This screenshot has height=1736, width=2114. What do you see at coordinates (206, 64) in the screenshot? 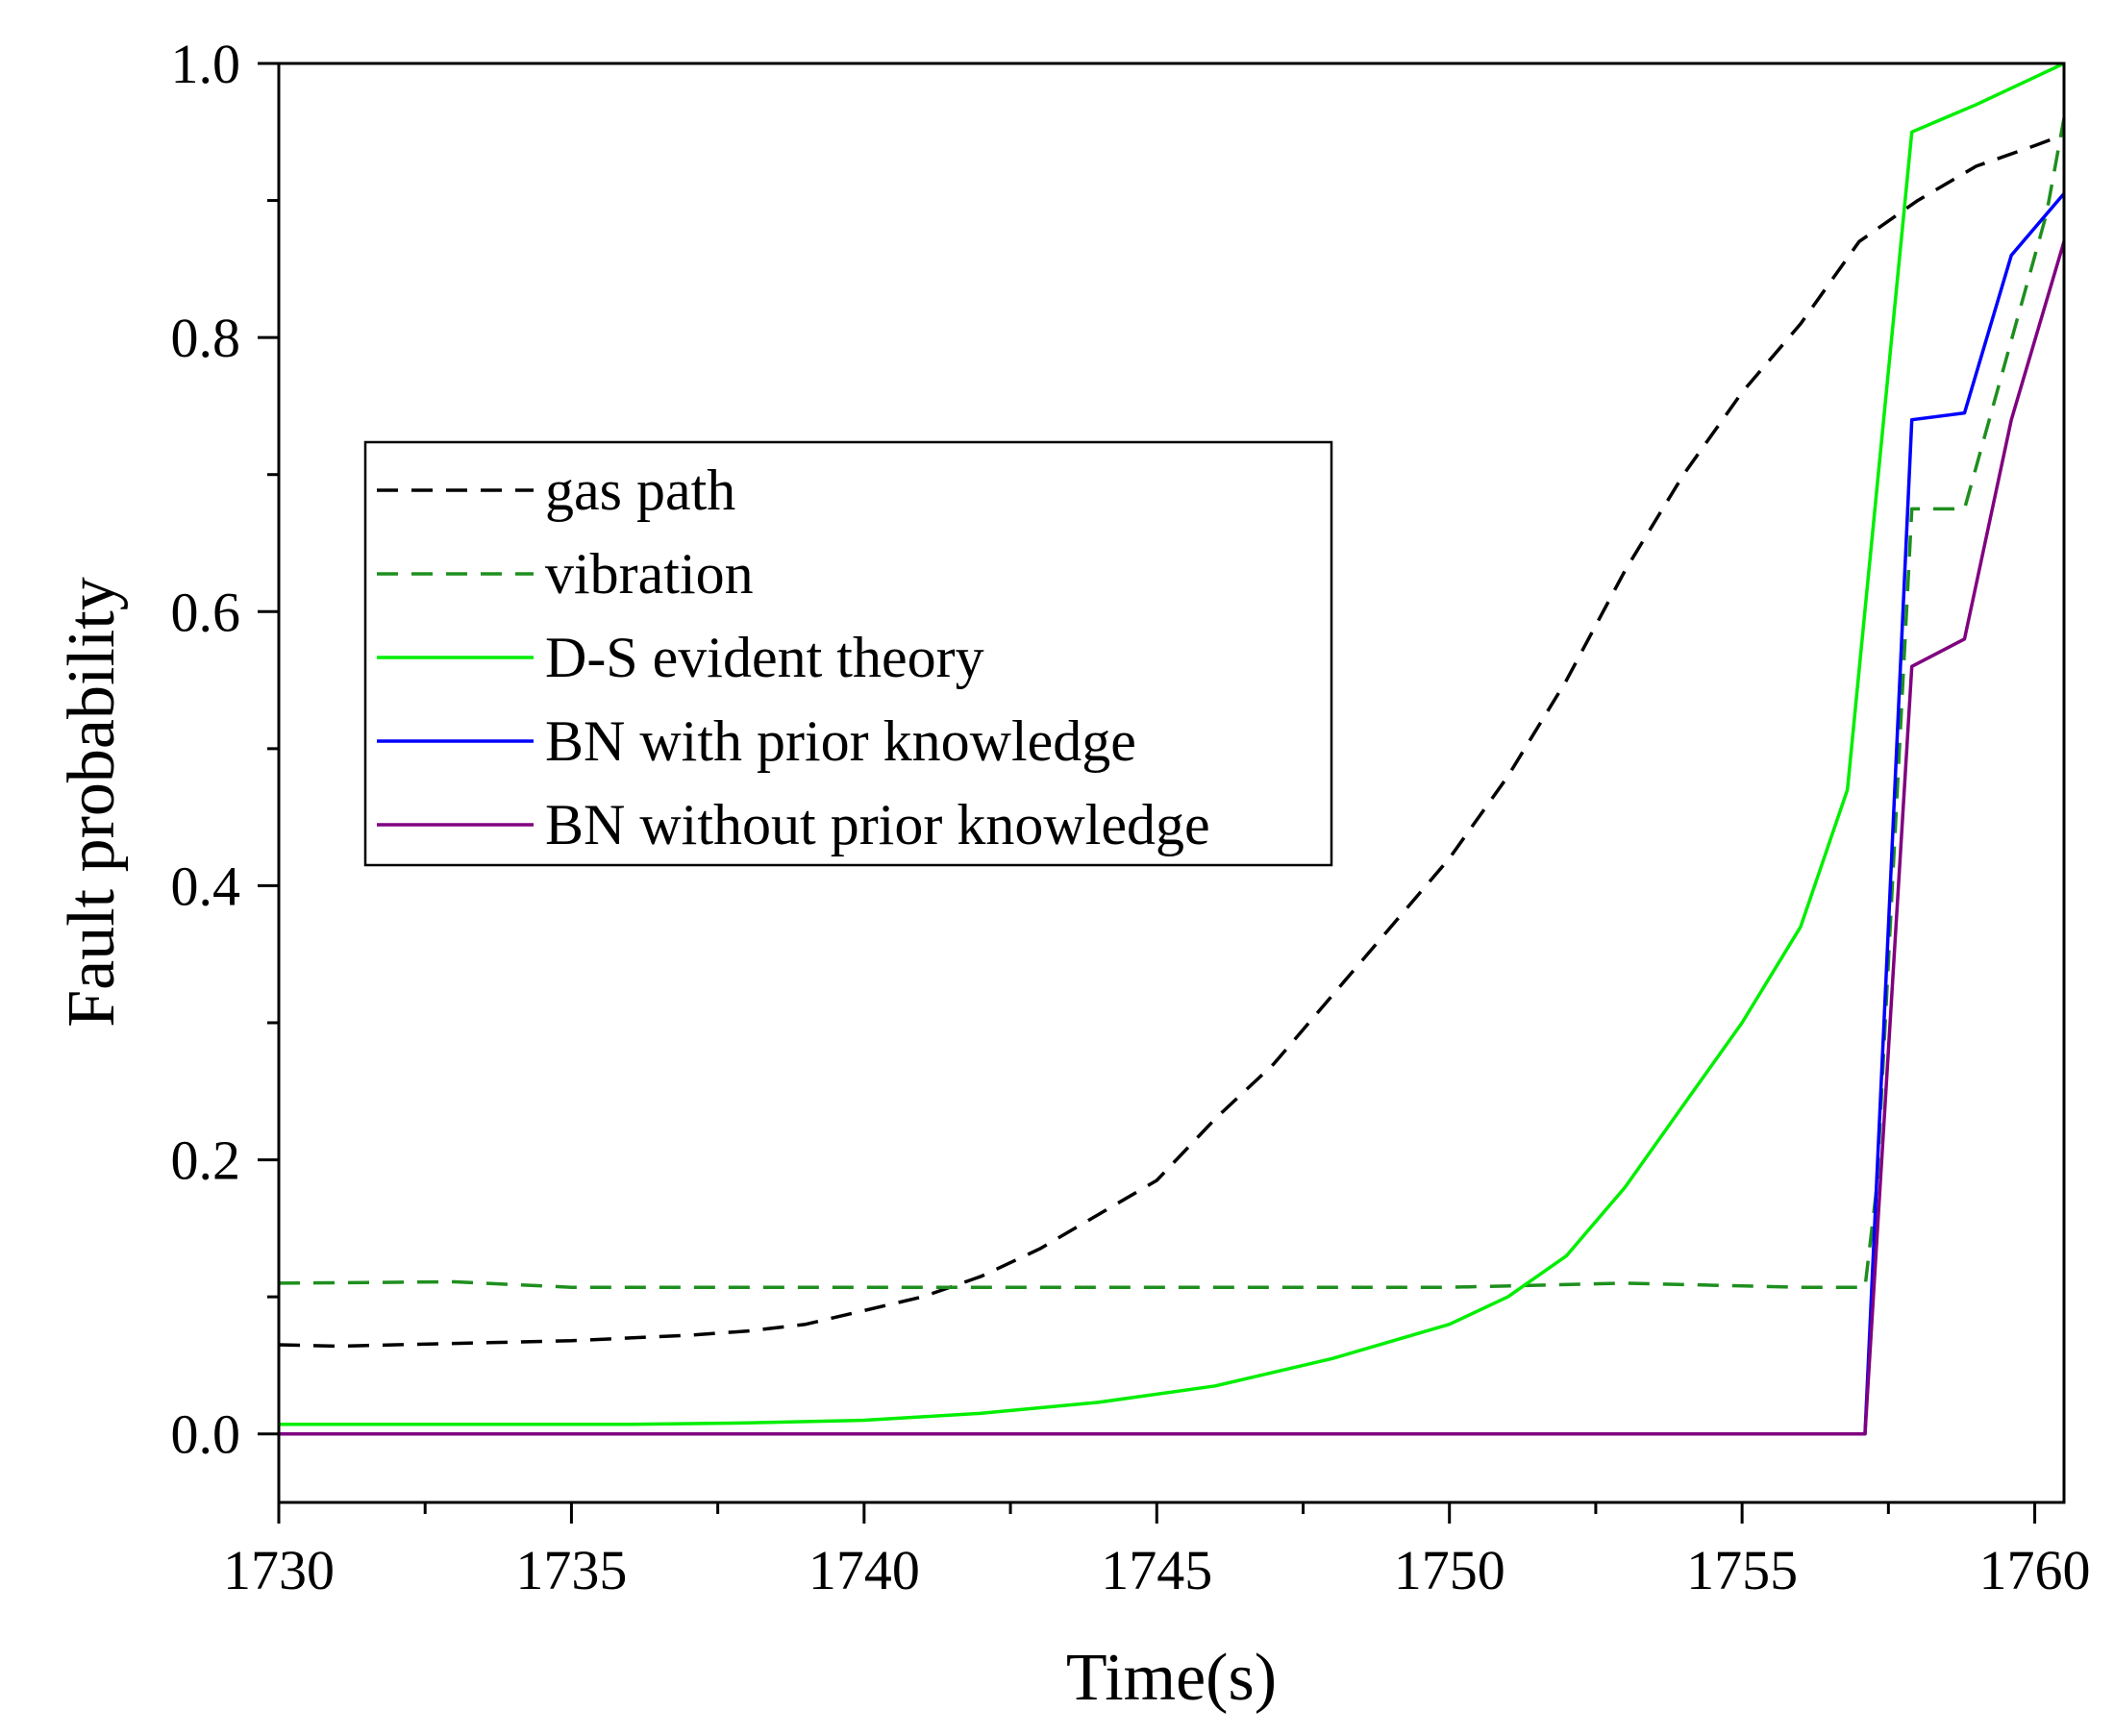
I see `y-tick-label: 1.0` at bounding box center [206, 64].